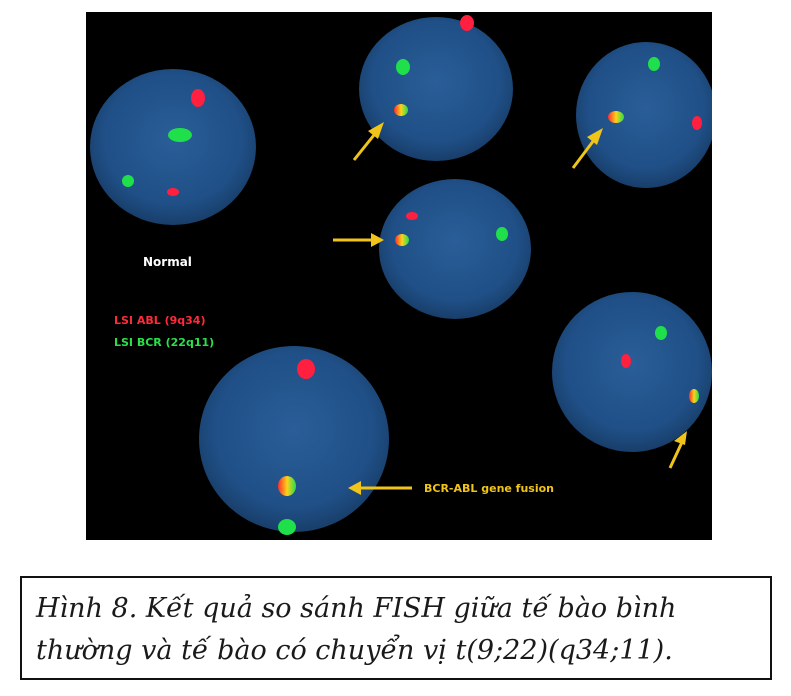 The width and height of the screenshot is (791, 696). I want to click on normal-label: Normal, so click(167, 262).